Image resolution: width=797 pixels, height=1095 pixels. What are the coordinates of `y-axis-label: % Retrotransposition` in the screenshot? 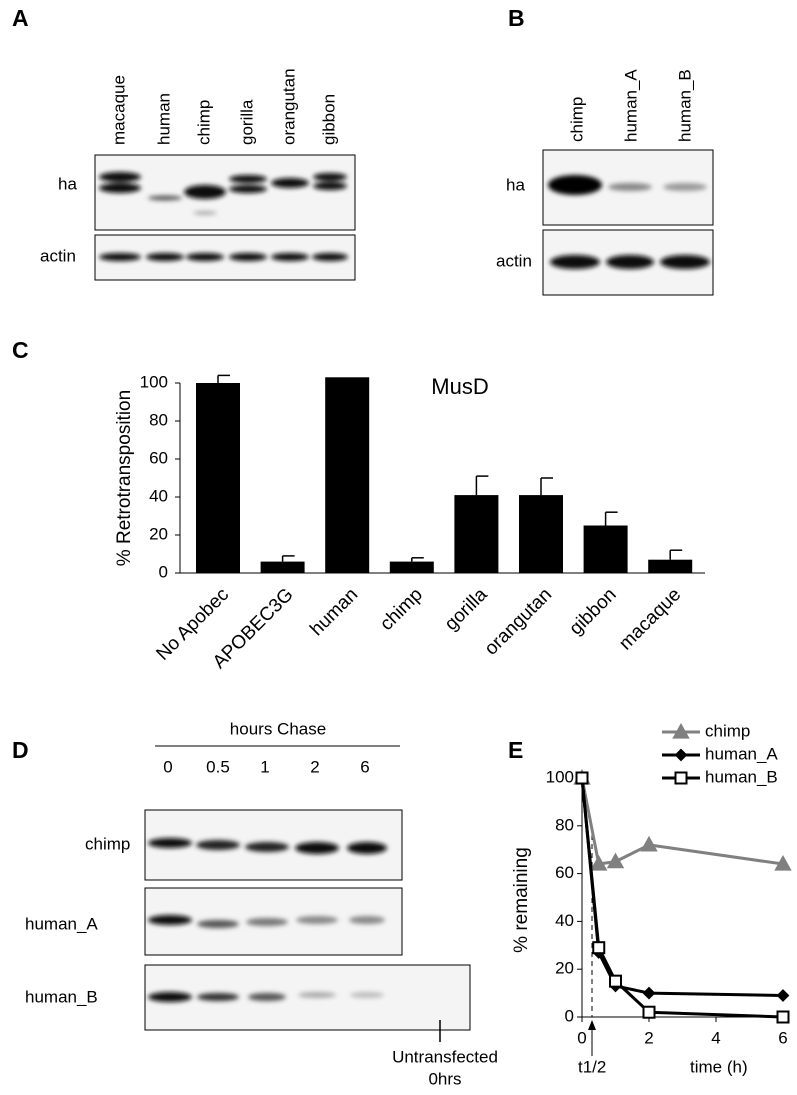 It's located at (124, 478).